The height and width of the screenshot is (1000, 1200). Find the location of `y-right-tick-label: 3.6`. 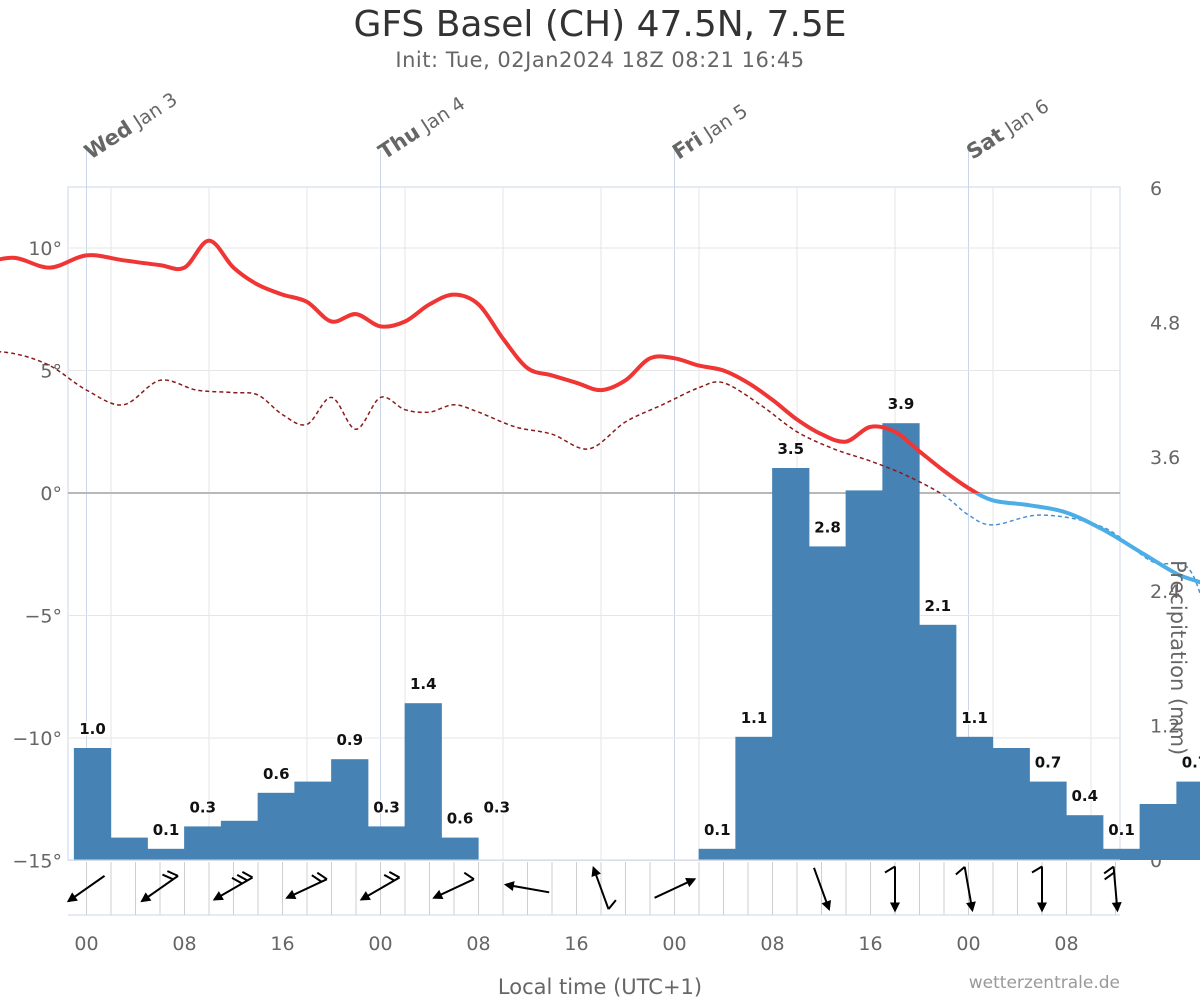

y-right-tick-label: 3.6 is located at coordinates (1165, 458).